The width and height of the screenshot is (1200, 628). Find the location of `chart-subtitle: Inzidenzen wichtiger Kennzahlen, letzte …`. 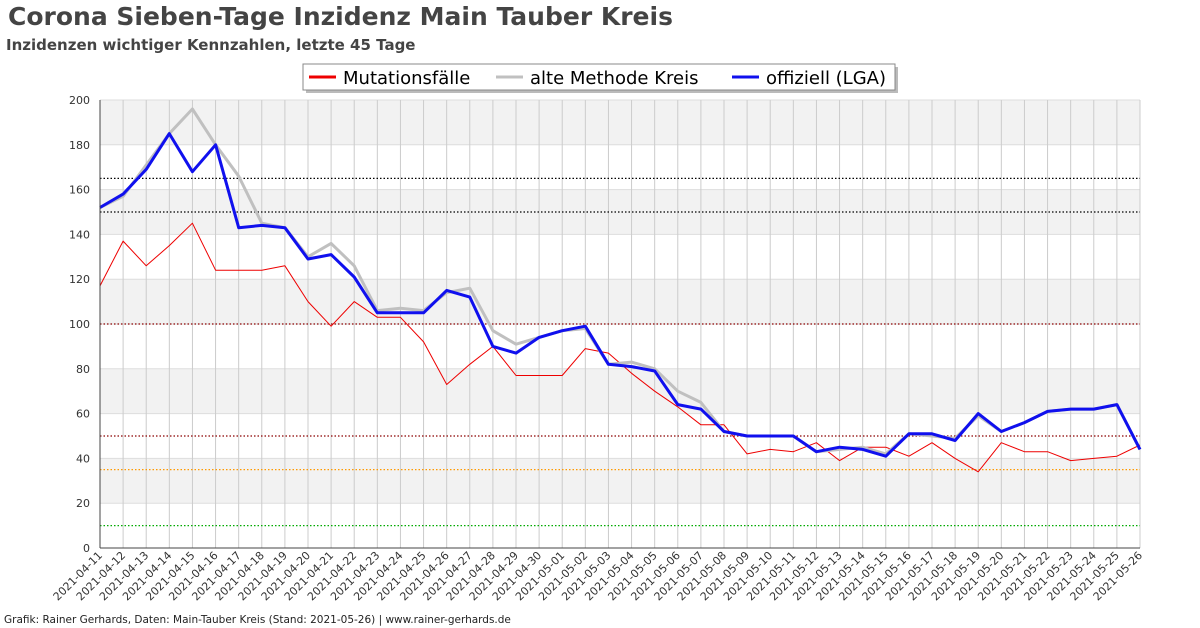

chart-subtitle: Inzidenzen wichtiger Kennzahlen, letzte … is located at coordinates (211, 45).